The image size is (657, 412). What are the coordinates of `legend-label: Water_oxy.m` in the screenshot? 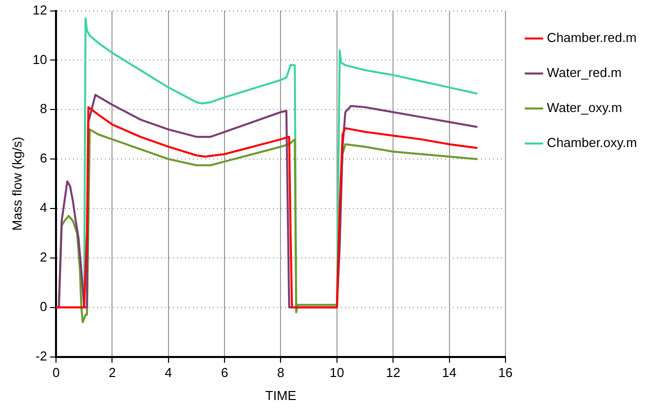 It's located at (584, 108).